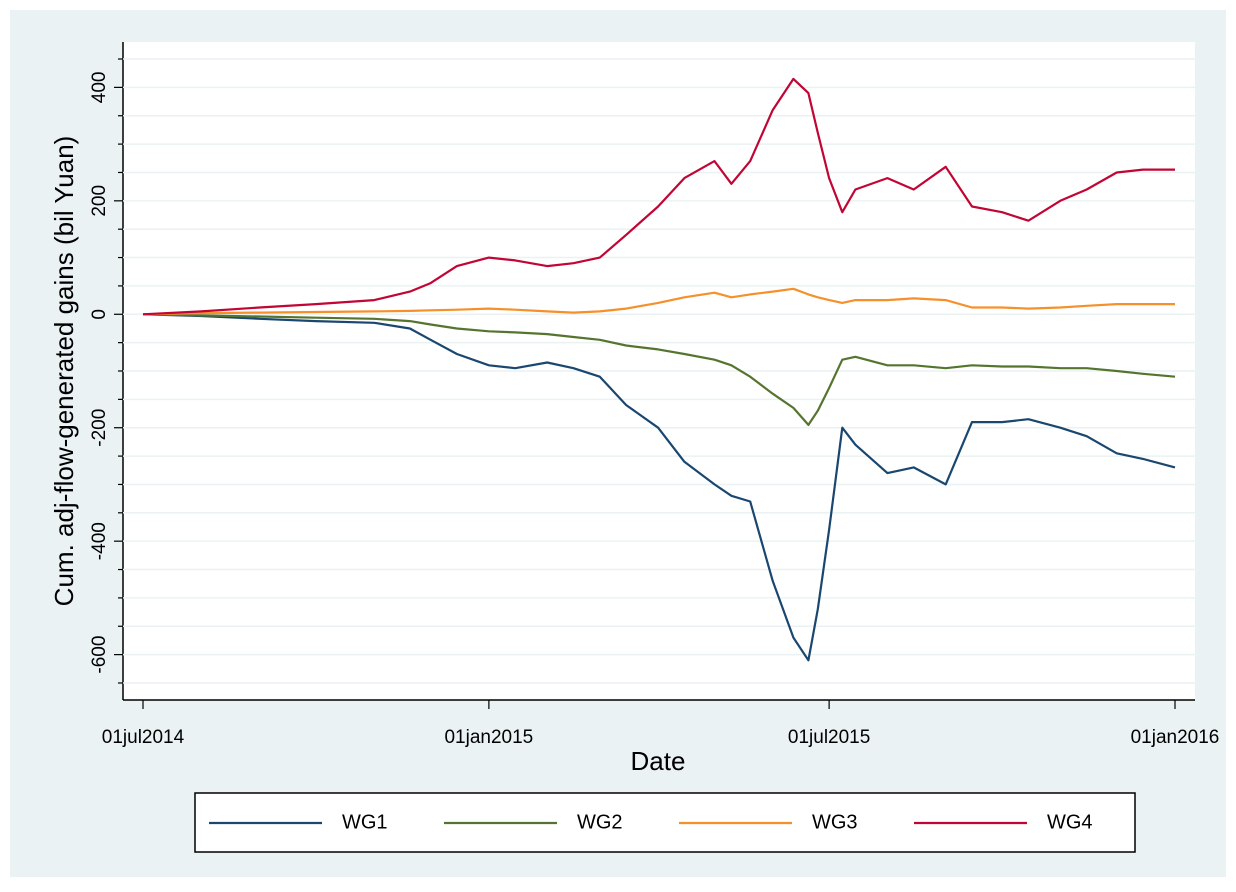 Image resolution: width=1236 pixels, height=892 pixels. Describe the element at coordinates (658, 761) in the screenshot. I see `x-axis-title: Date` at that location.